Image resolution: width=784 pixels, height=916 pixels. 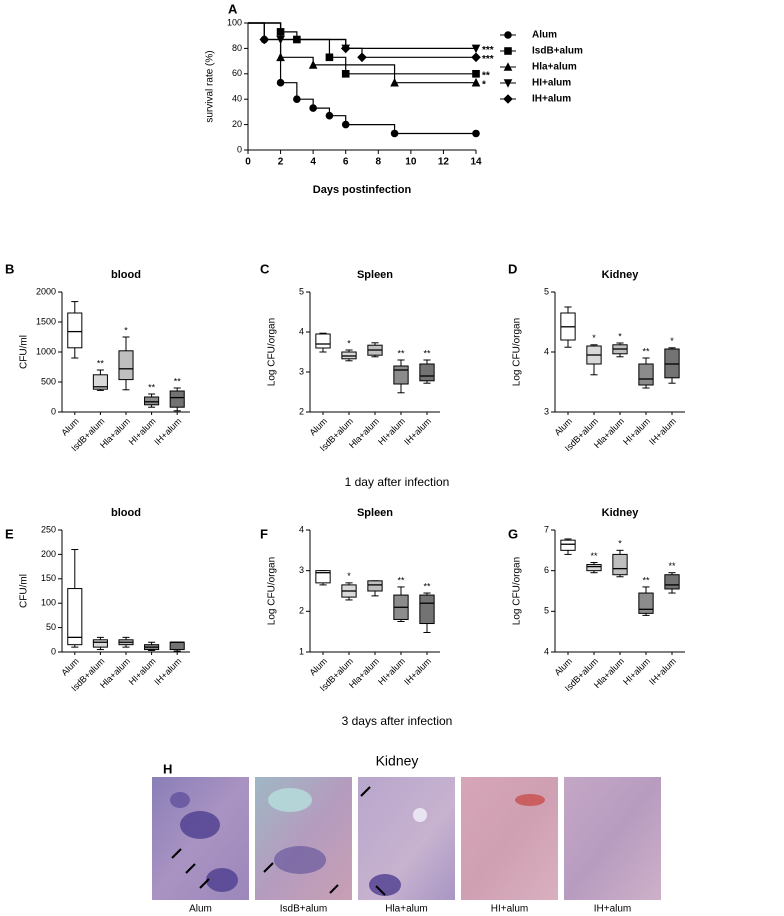 I want to click on survival-line, so click(x=362, y=35).